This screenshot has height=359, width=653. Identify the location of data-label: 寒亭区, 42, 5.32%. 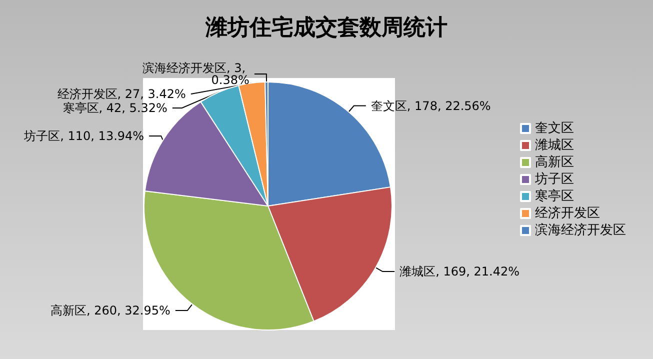
(115, 108).